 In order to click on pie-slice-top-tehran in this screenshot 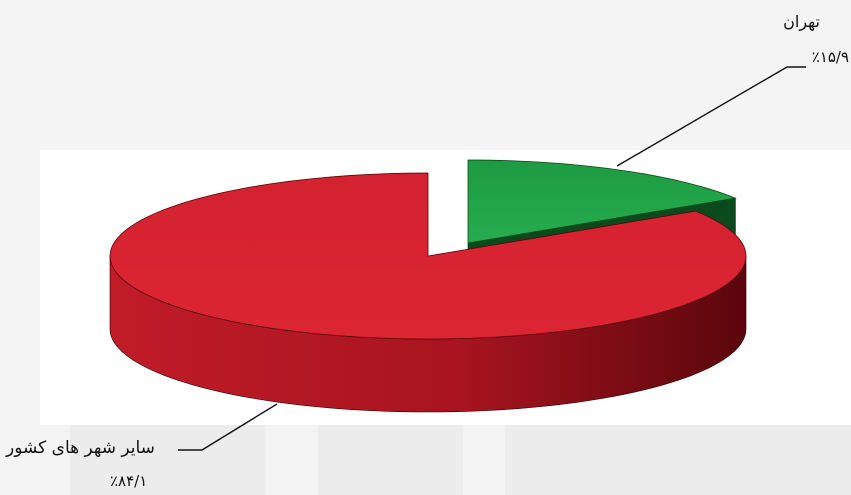, I will do `click(602, 201)`.